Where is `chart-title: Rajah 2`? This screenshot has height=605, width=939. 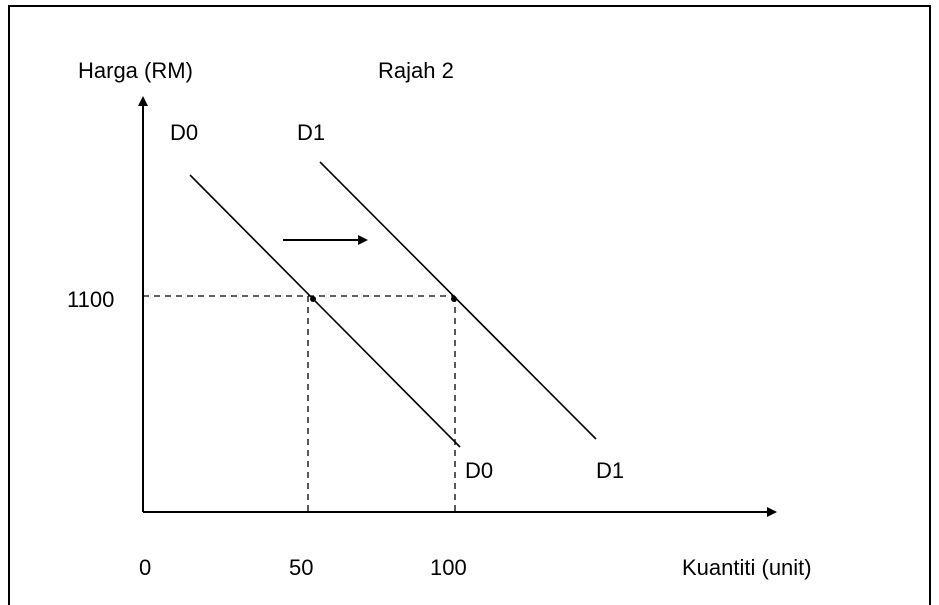 chart-title: Rajah 2 is located at coordinates (416, 70).